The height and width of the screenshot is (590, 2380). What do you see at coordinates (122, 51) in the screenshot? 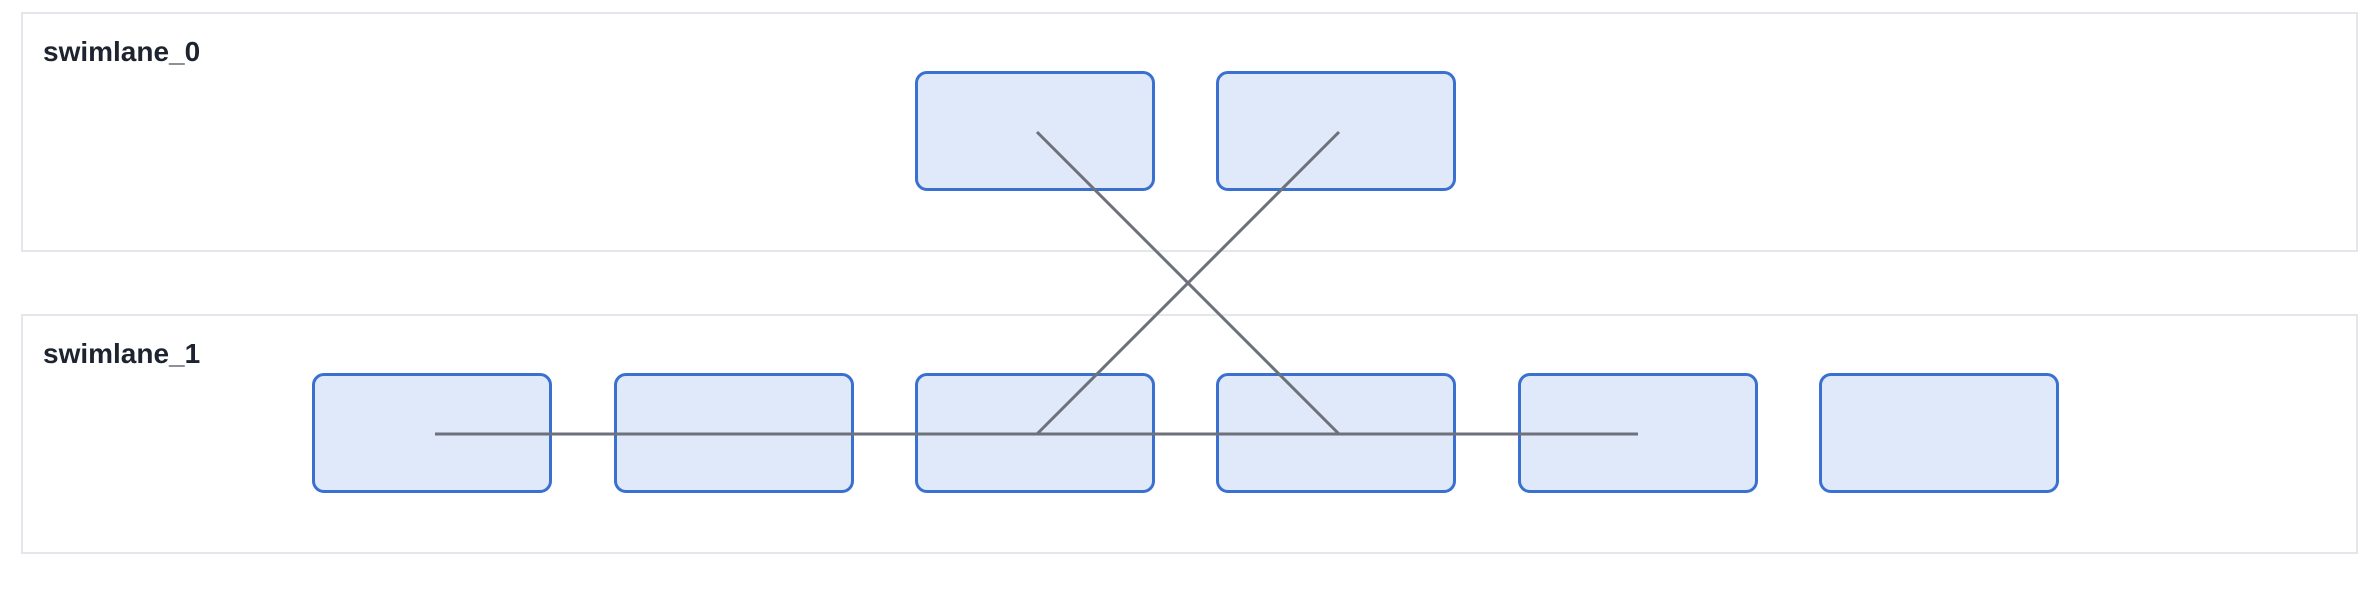
I see `swimlane-label: swimlane_0` at bounding box center [122, 51].